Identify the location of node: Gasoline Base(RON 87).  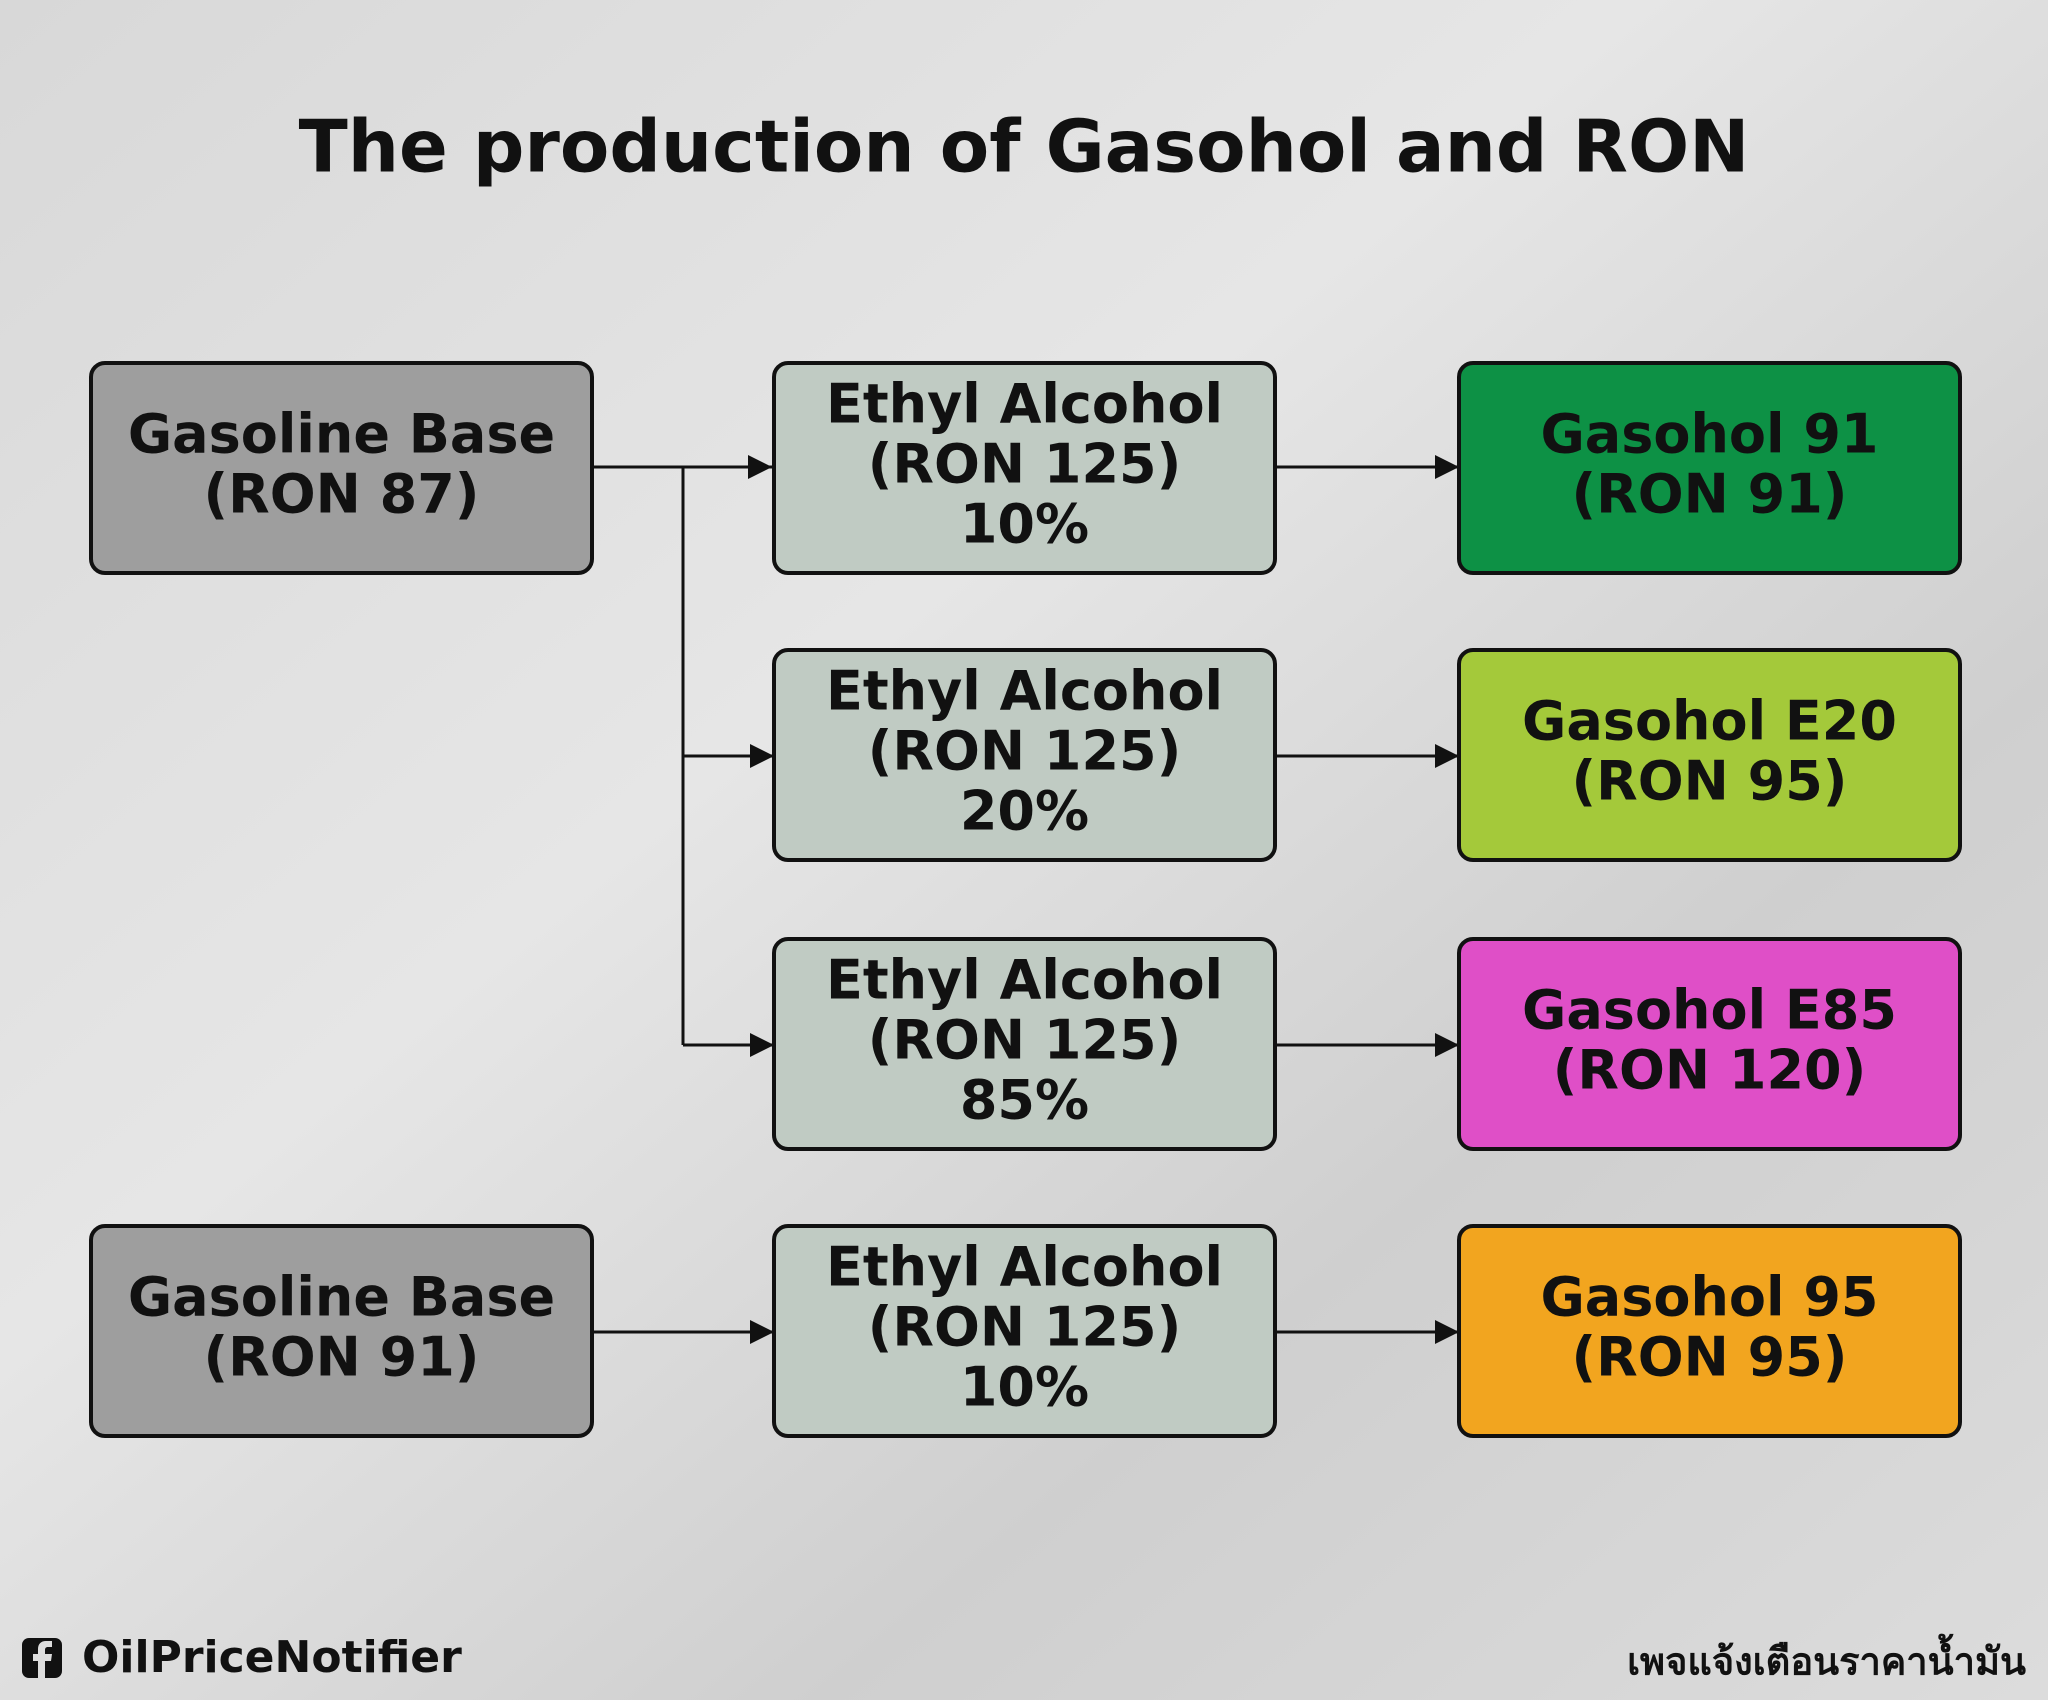
(341, 468).